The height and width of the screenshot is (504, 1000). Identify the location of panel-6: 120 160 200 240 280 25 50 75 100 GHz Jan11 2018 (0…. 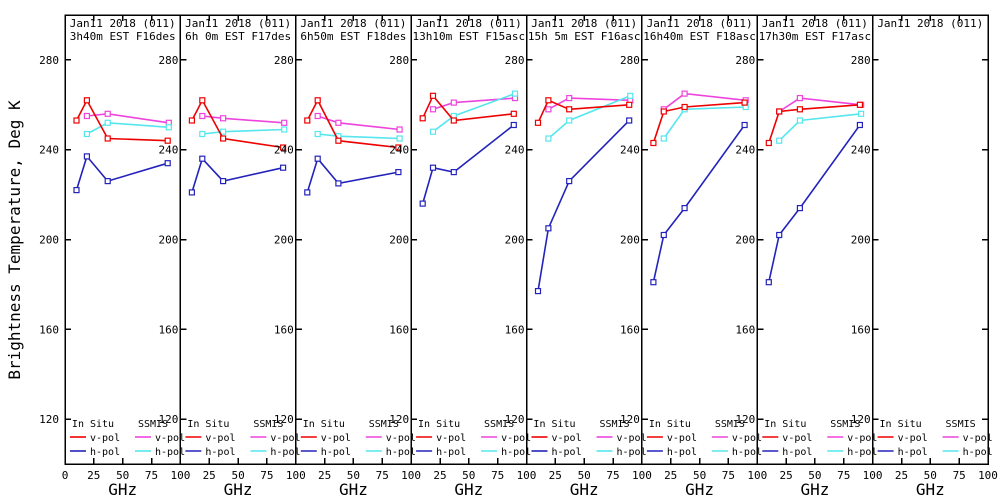
(809, 256).